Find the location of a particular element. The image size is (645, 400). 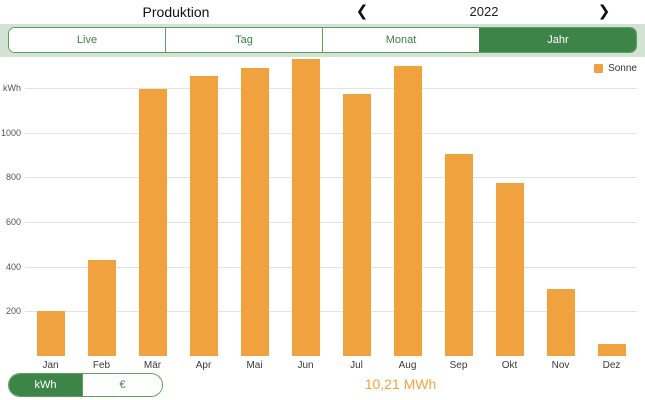

x-axis-tick-label: Feb is located at coordinates (101, 365).